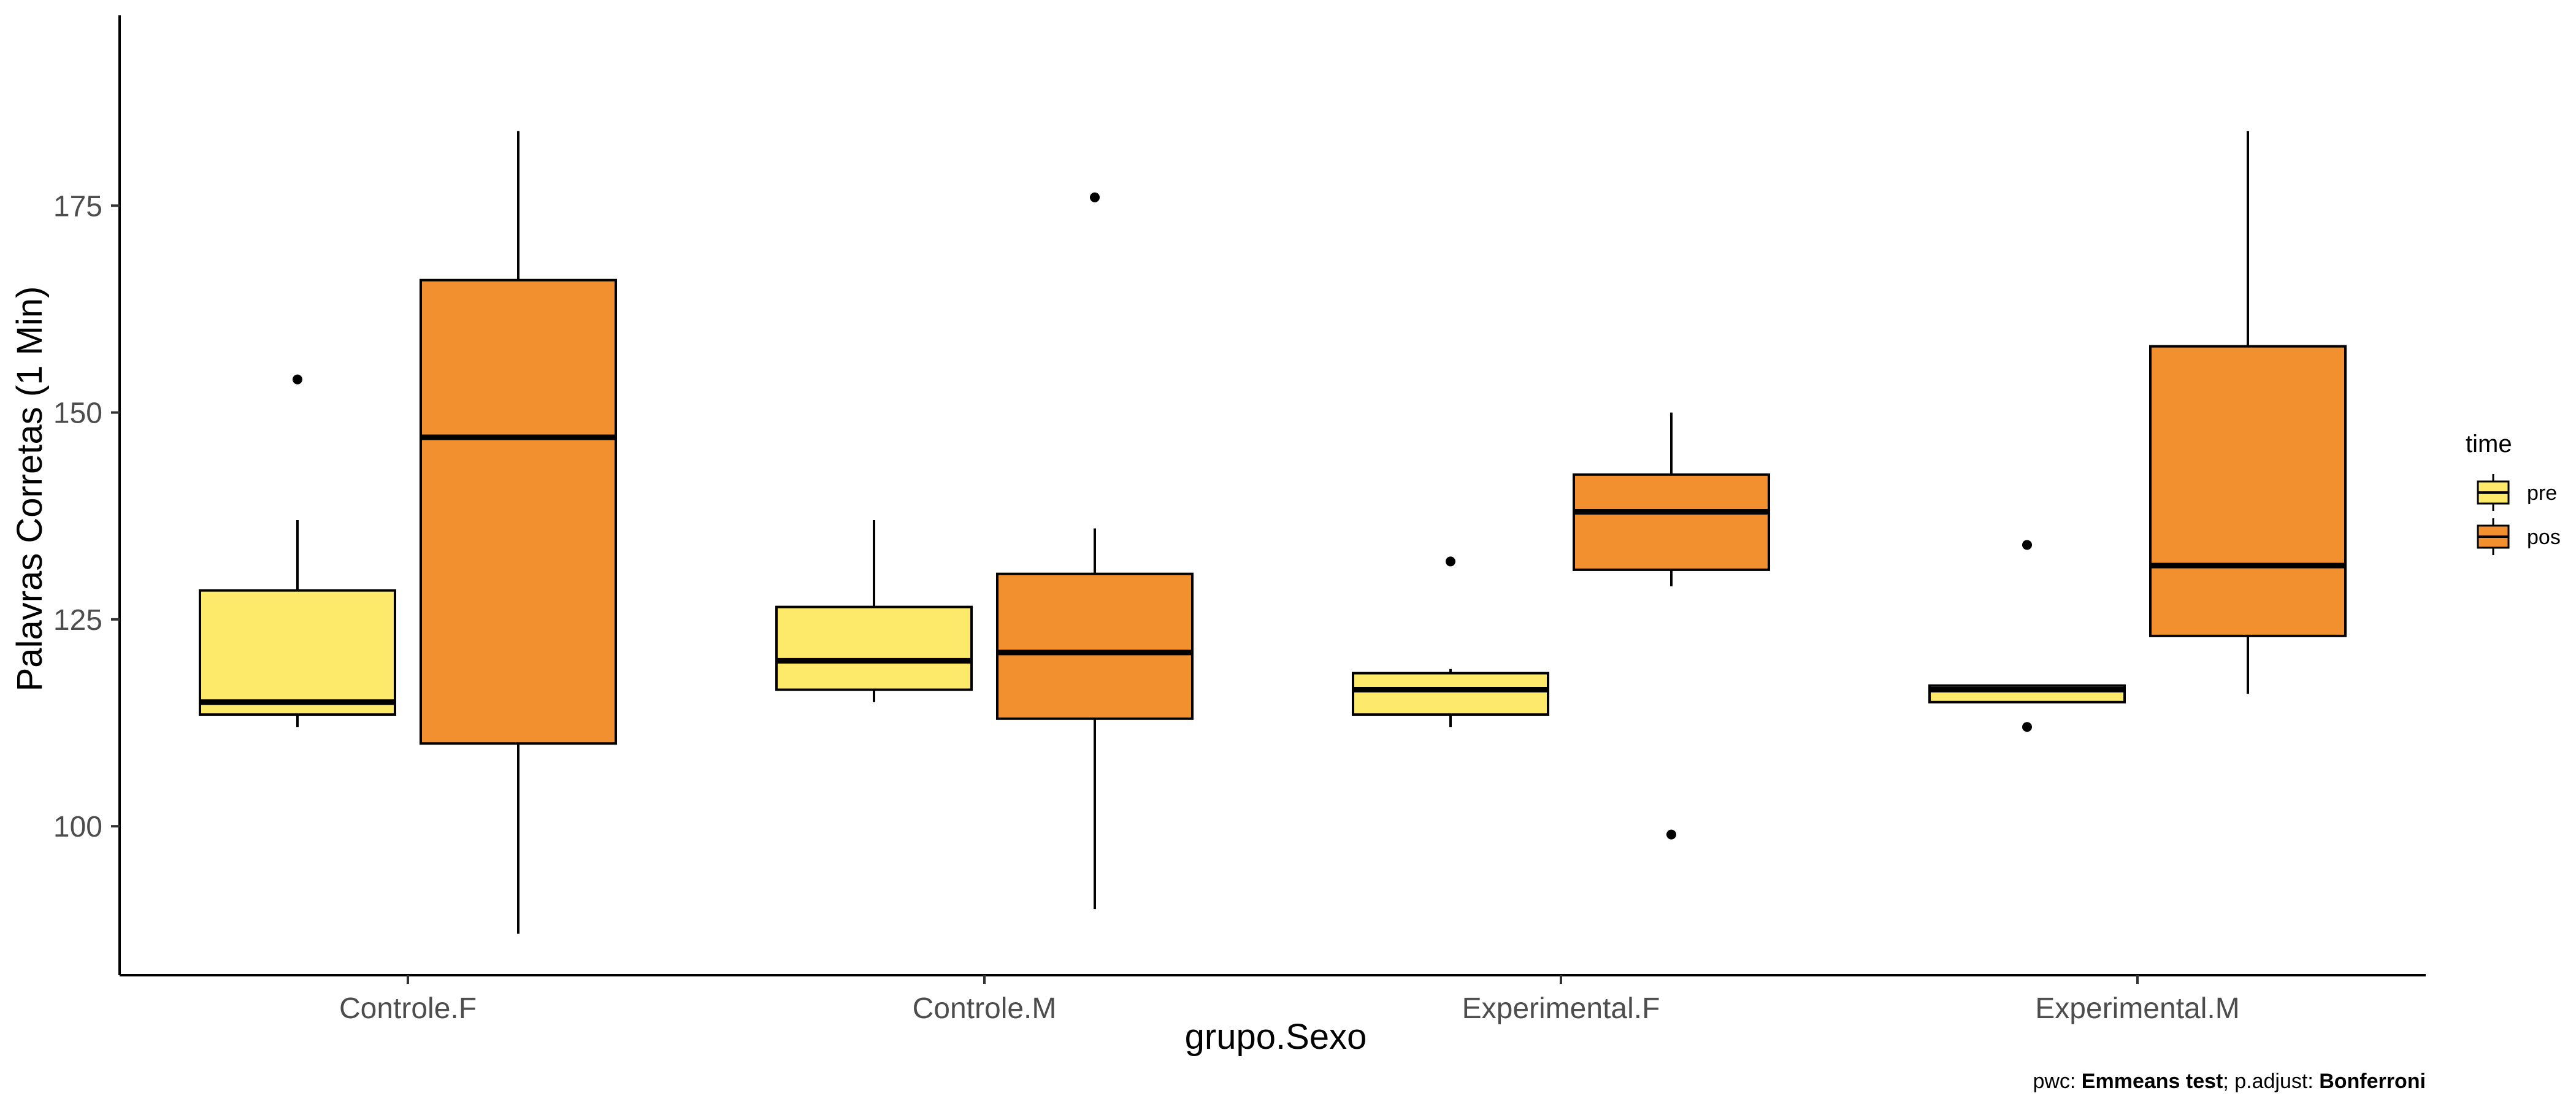 The width and height of the screenshot is (2576, 1104). Describe the element at coordinates (77, 206) in the screenshot. I see `y-tick-label: 175` at that location.